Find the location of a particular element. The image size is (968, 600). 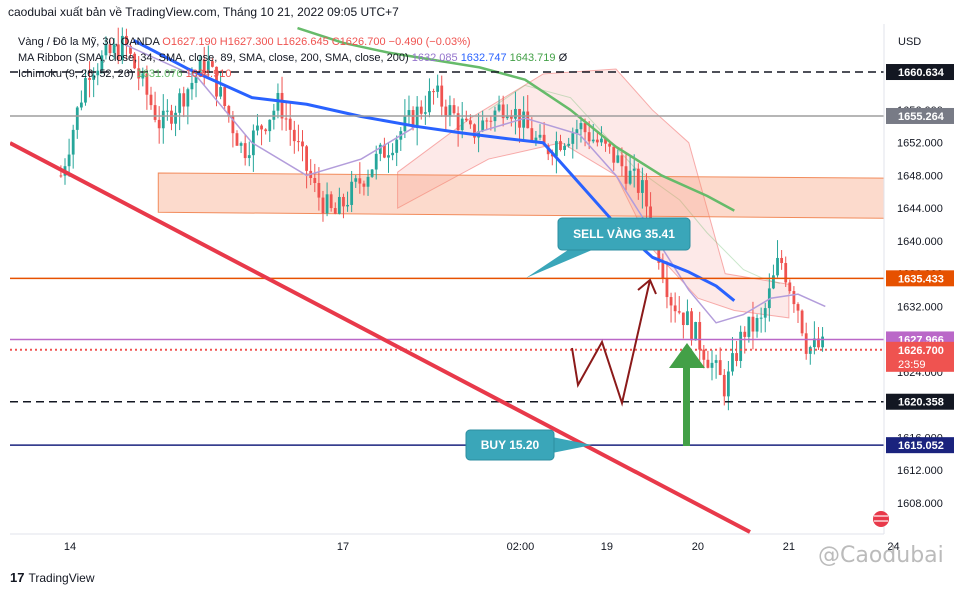

price-level-label: 1660.634 is located at coordinates (921, 73).